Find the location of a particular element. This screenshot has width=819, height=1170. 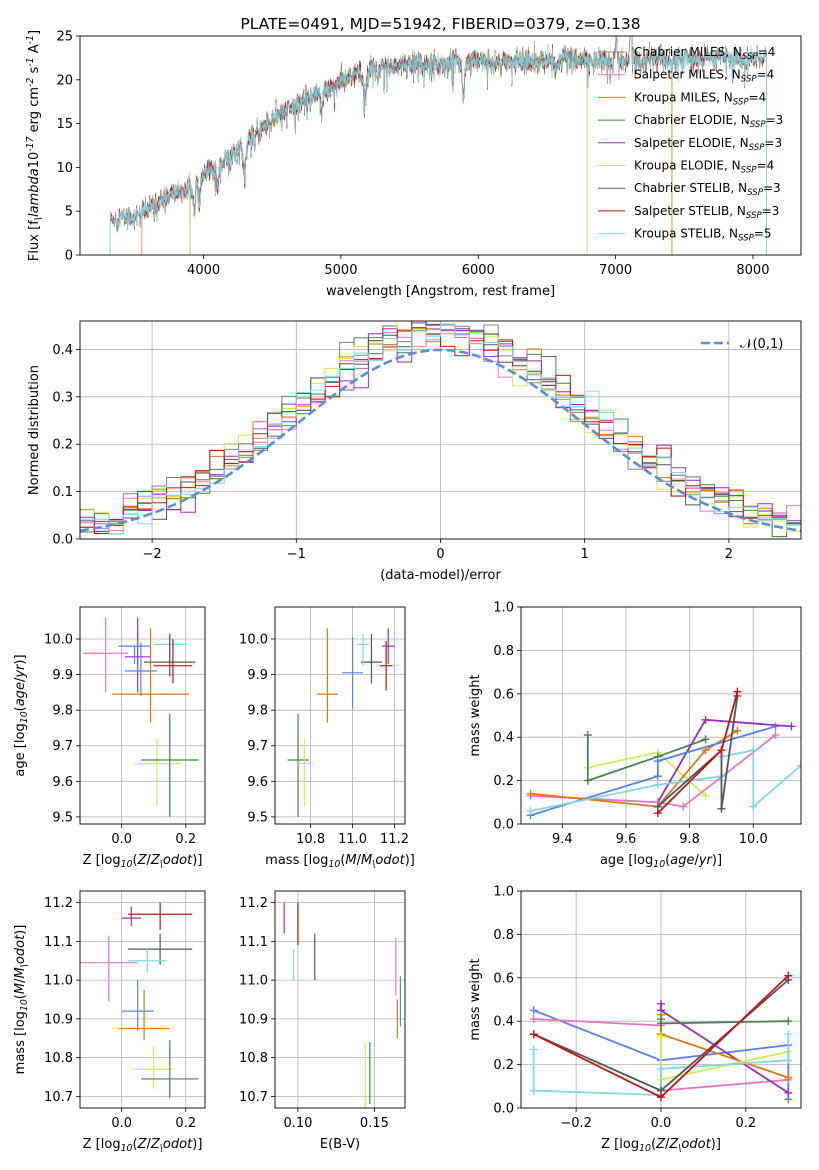

x-tick-label: −1 is located at coordinates (296, 554).